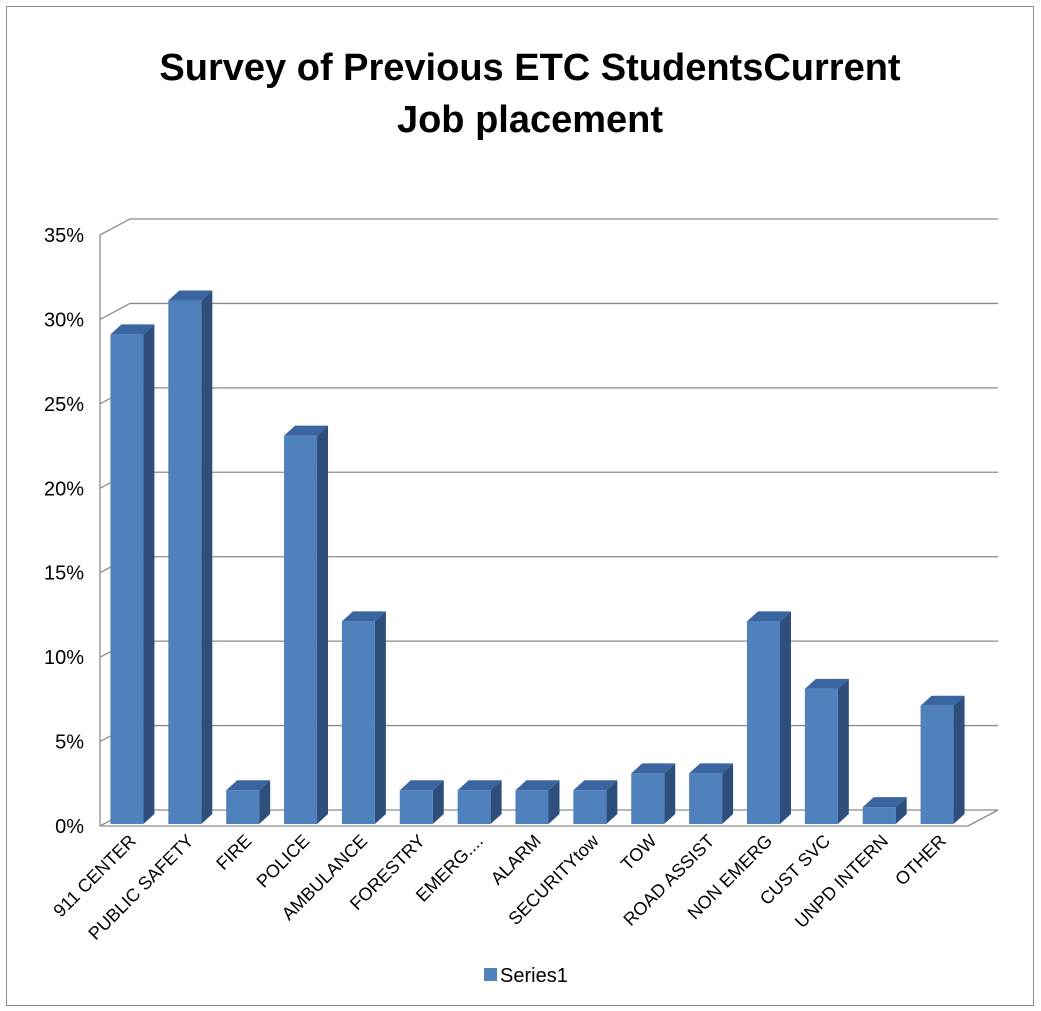 Image resolution: width=1041 pixels, height=1011 pixels. Describe the element at coordinates (64, 489) in the screenshot. I see `y-tick-label: 20%` at that location.